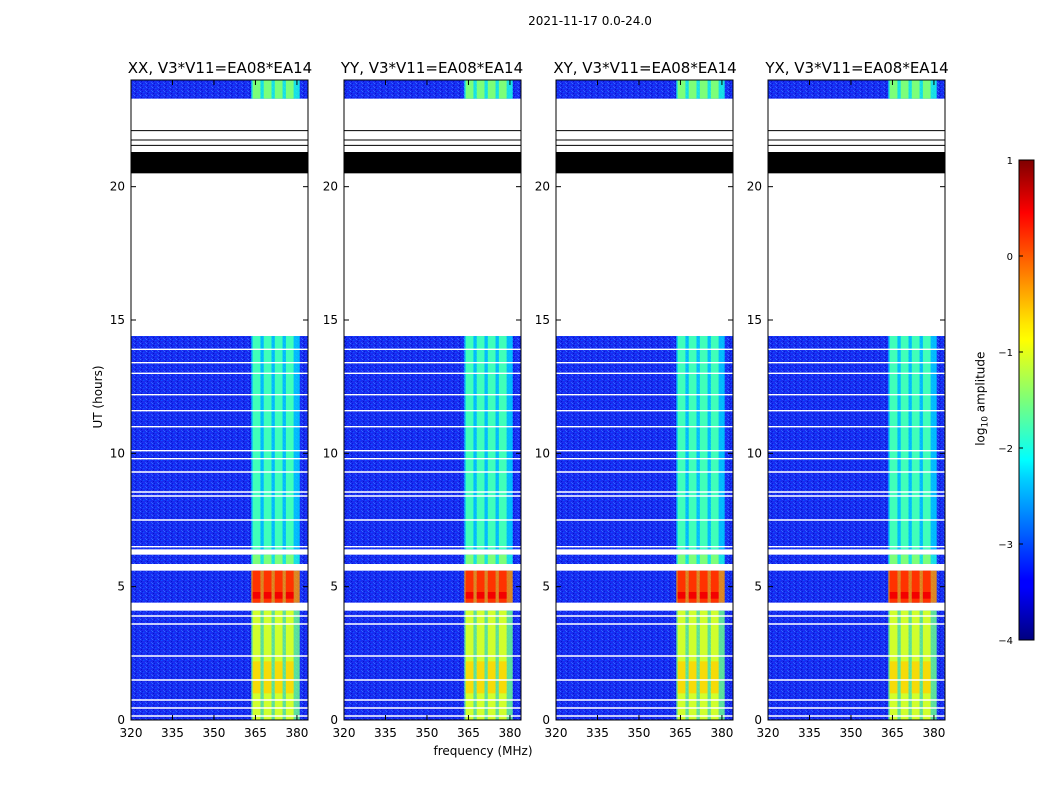 The height and width of the screenshot is (800, 1050). I want to click on panel-title-xx: XX, V3*V11=EA08*EA14, so click(220, 68).